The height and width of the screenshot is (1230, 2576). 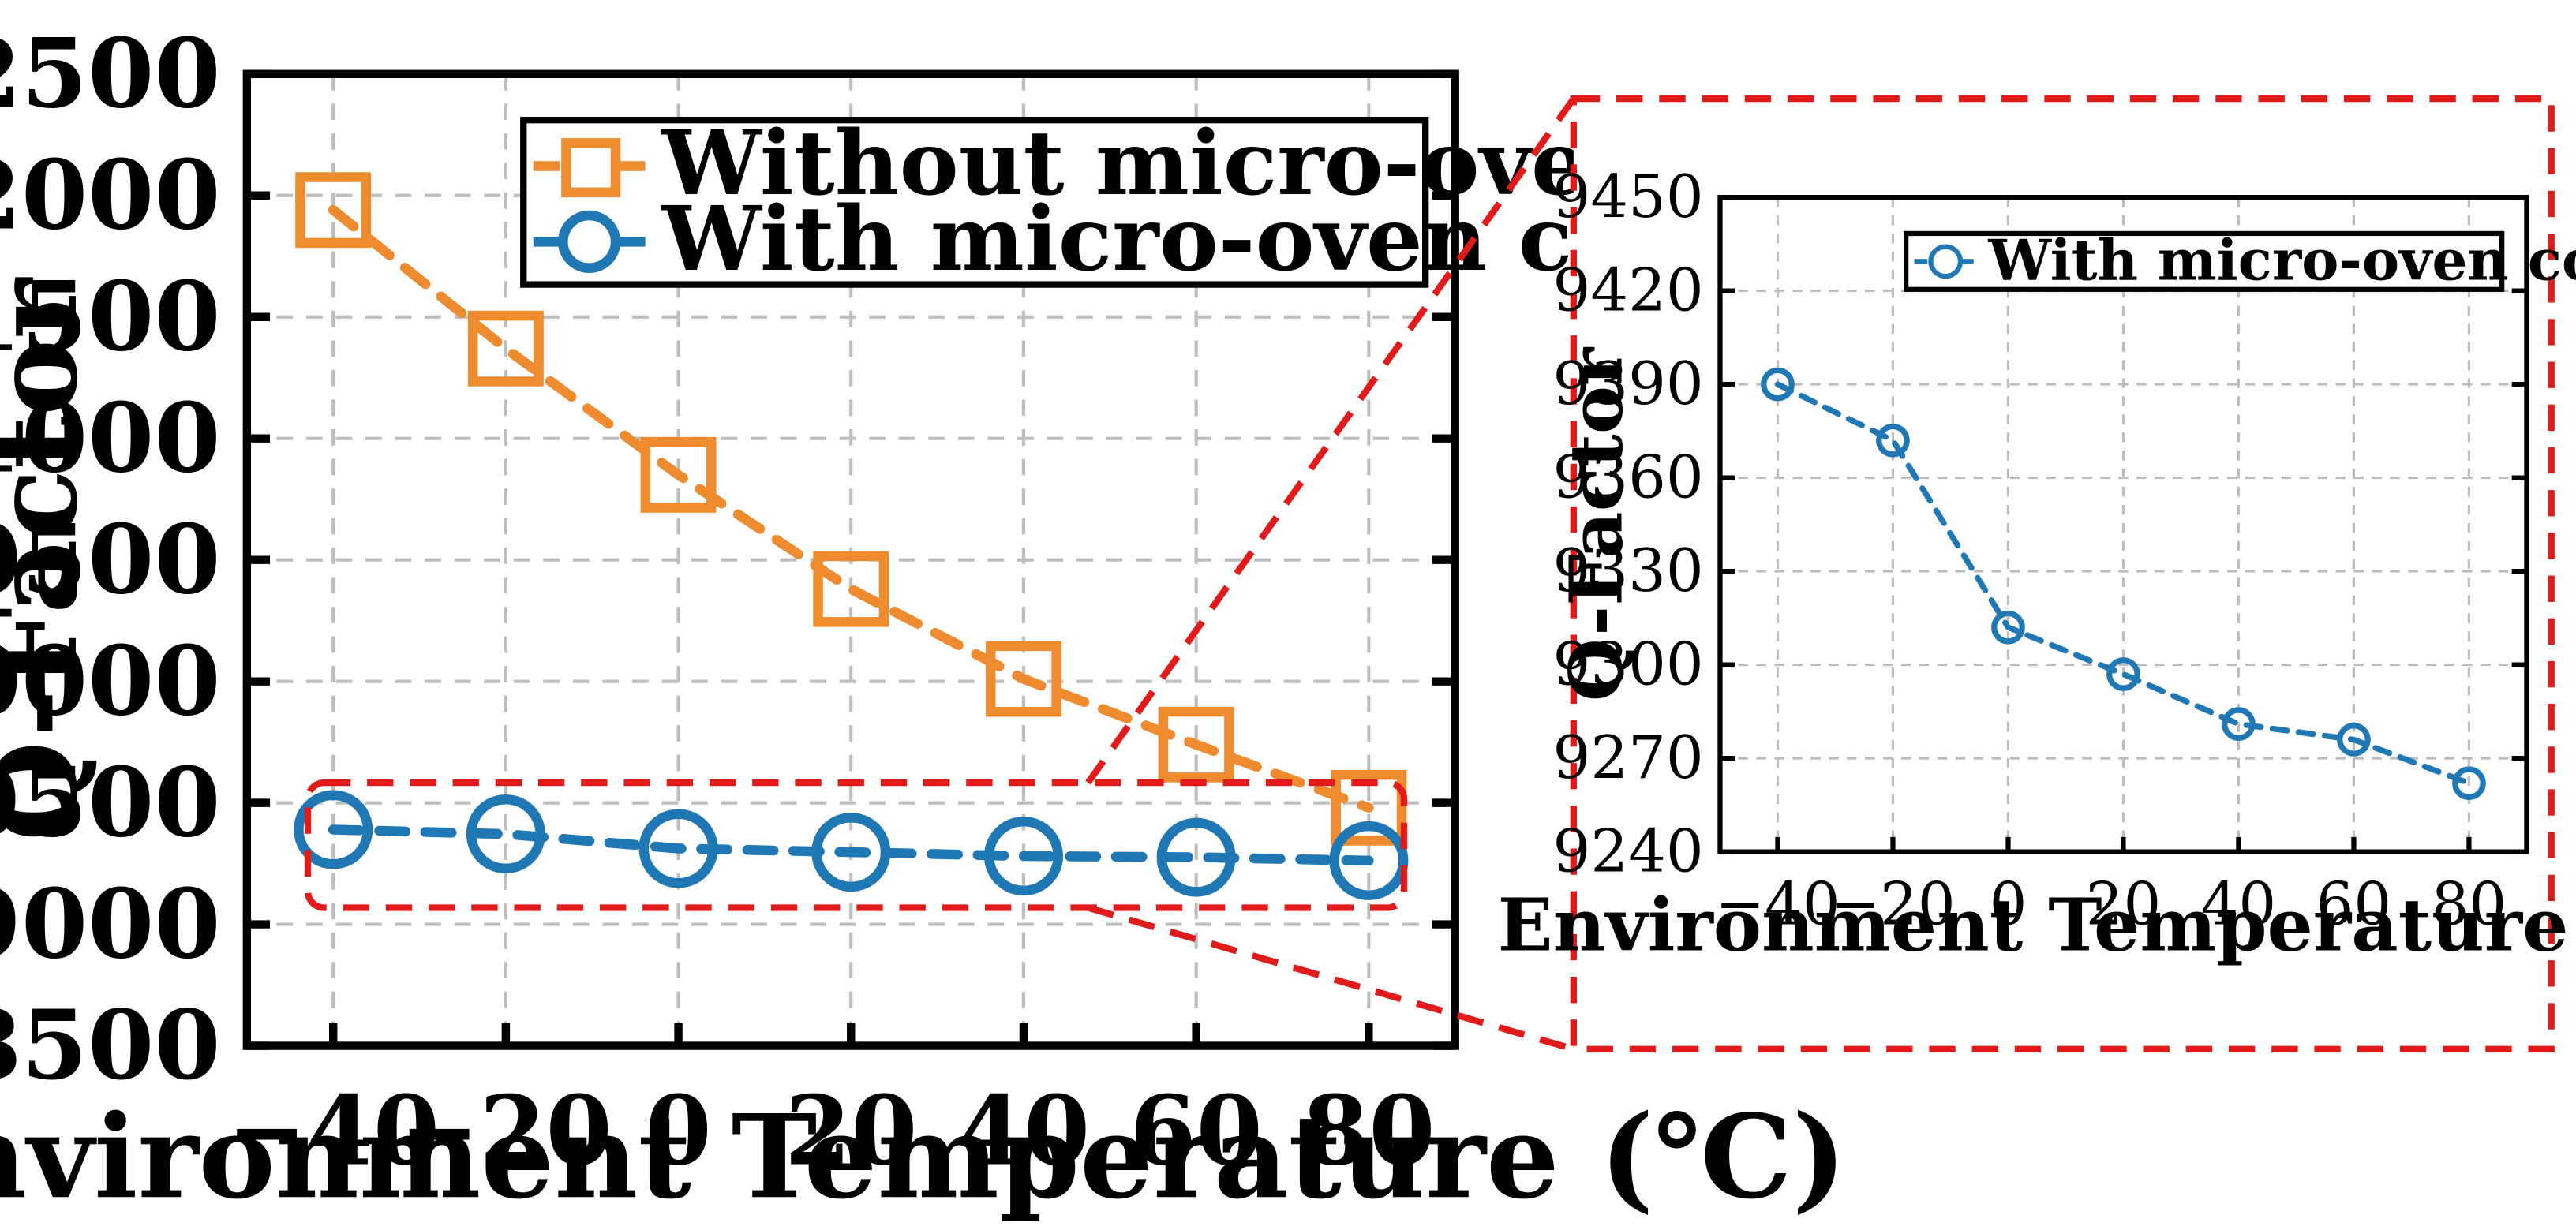 I want to click on inset-x-tick-label: 20, so click(x=2124, y=904).